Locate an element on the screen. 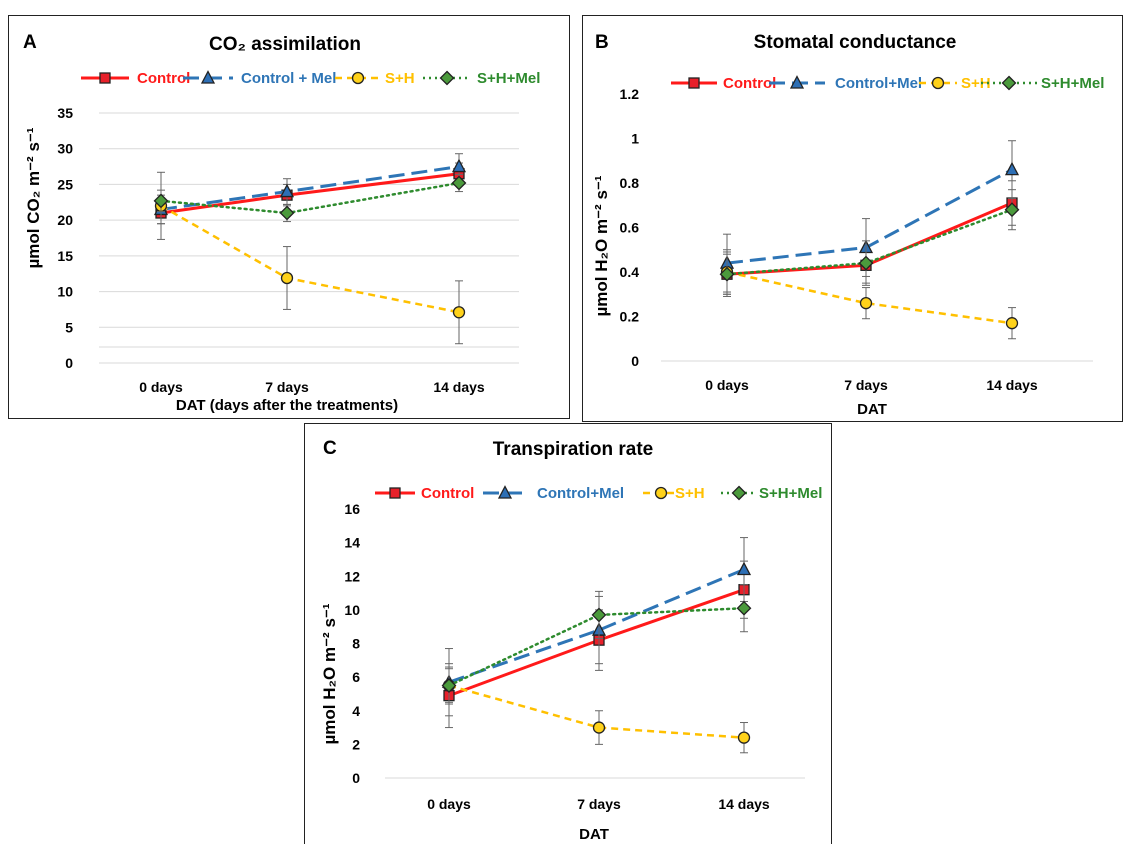 The width and height of the screenshot is (1123, 845). x-axis-title-b: DAT is located at coordinates (872, 409).